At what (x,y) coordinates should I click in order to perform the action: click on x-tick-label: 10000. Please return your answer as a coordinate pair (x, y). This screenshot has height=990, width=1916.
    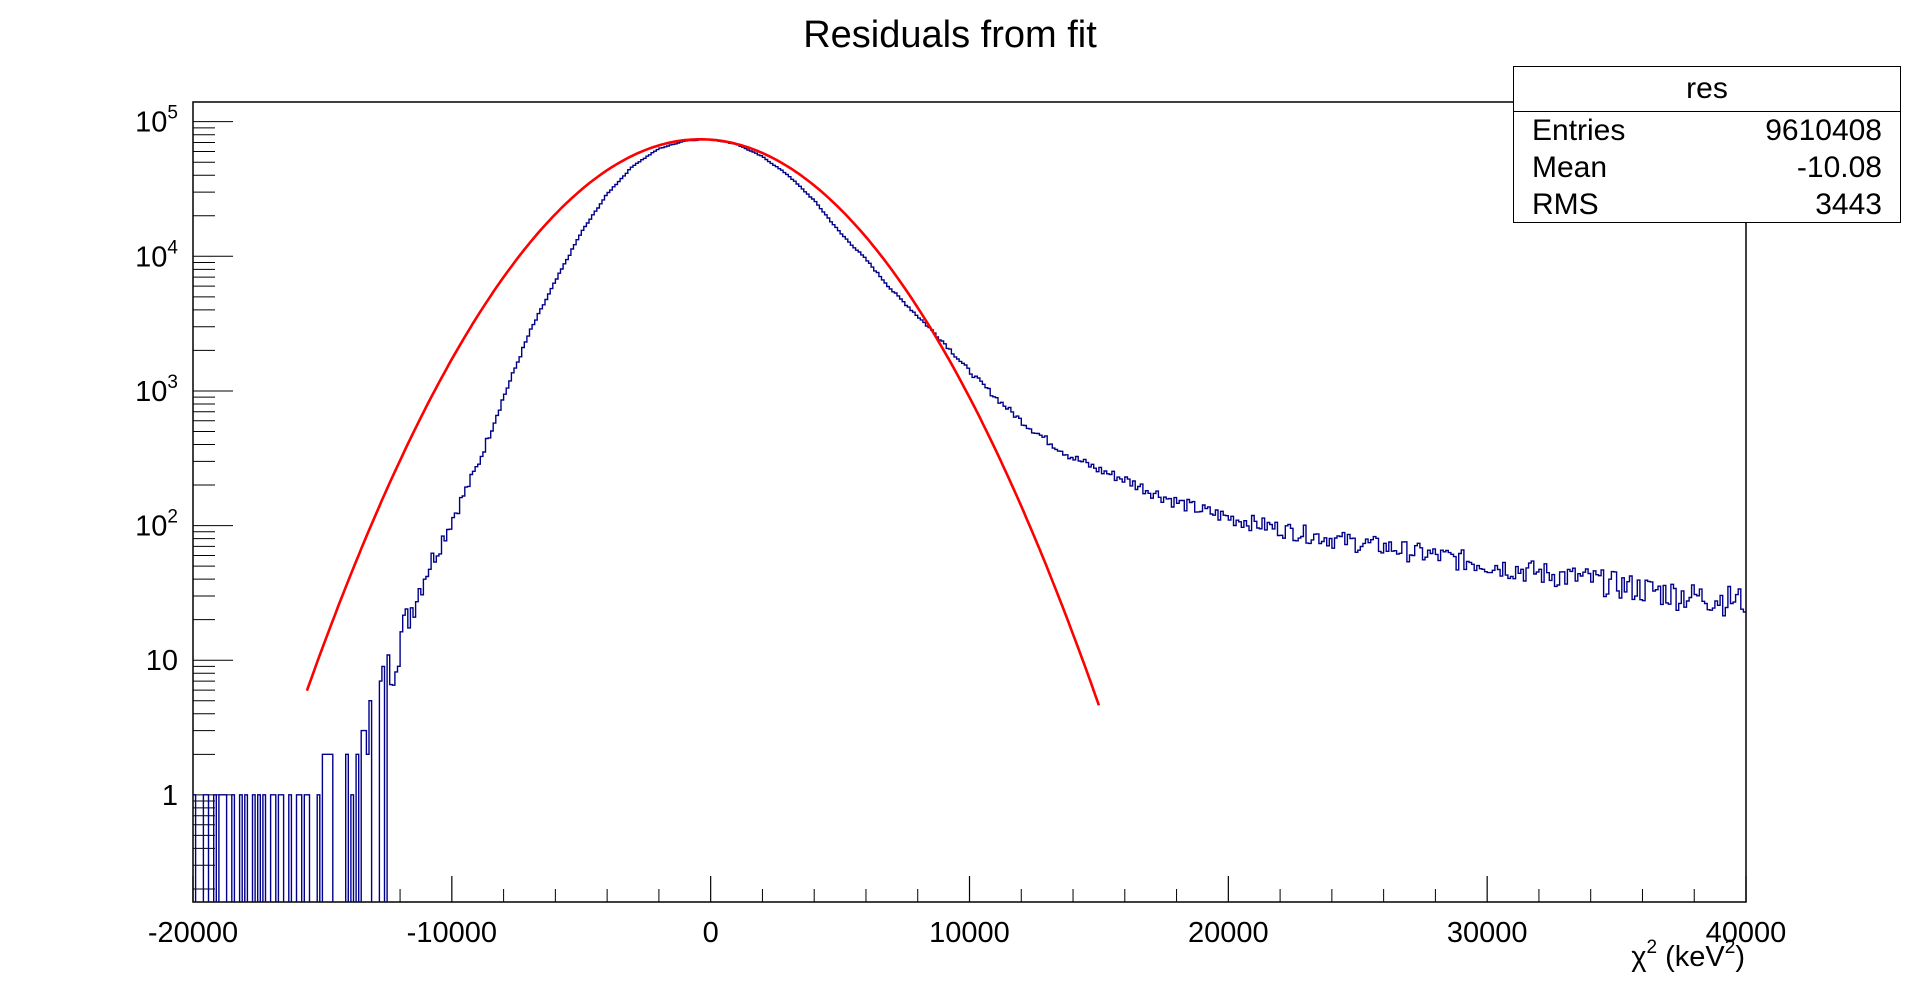
    Looking at the image, I should click on (969, 933).